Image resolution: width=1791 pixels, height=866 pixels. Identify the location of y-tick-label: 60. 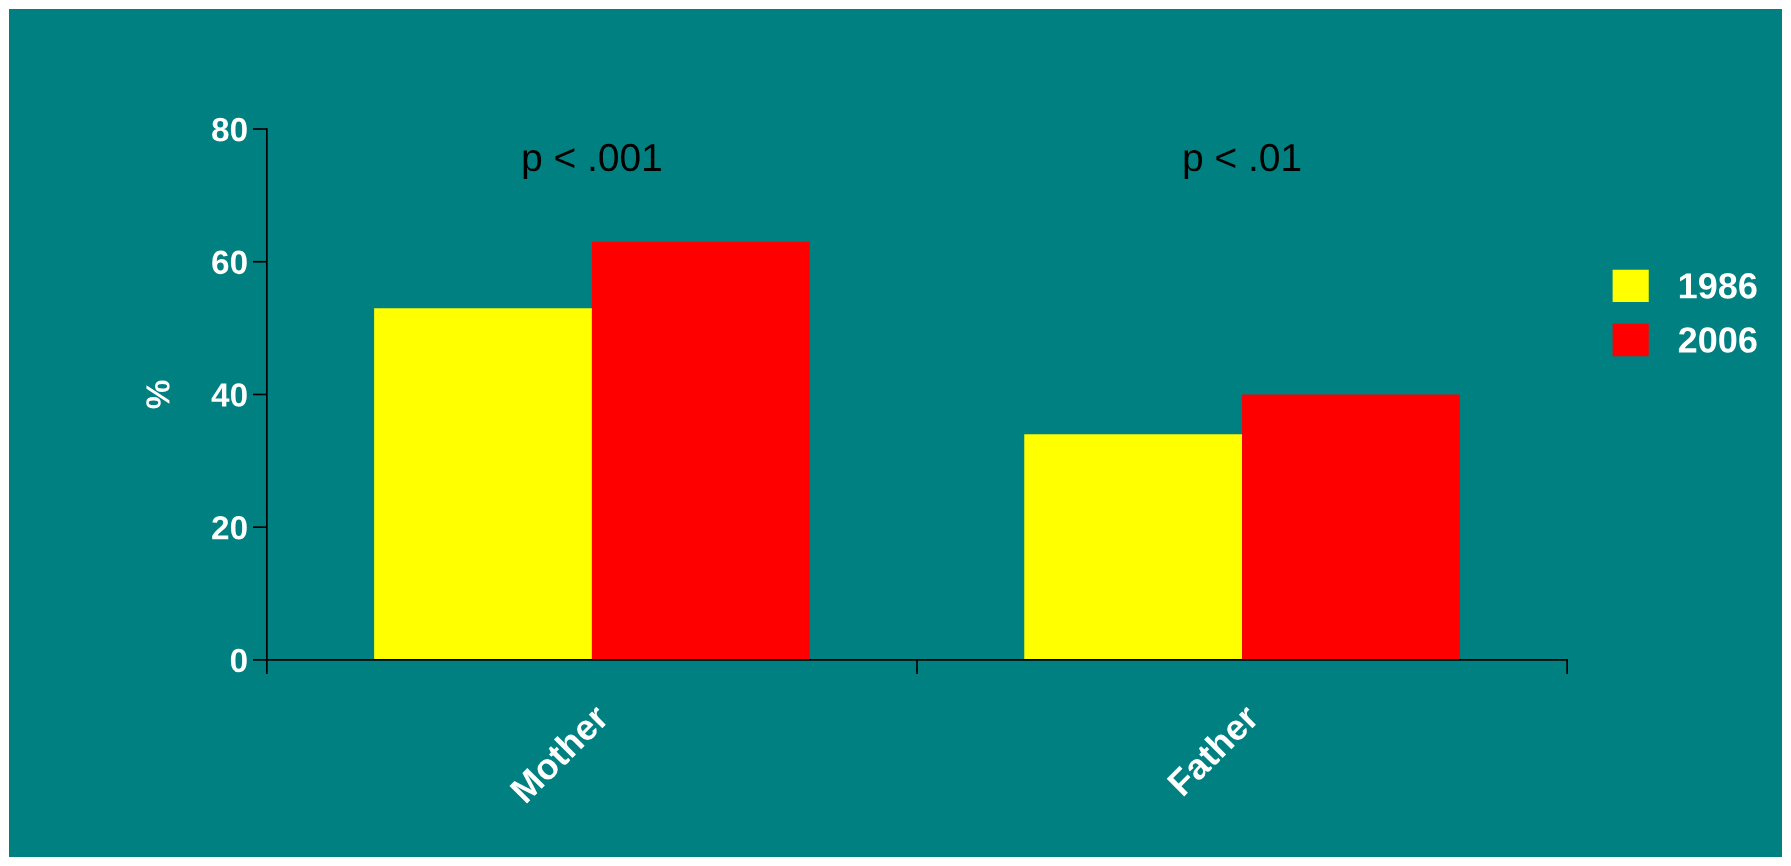
(229, 262).